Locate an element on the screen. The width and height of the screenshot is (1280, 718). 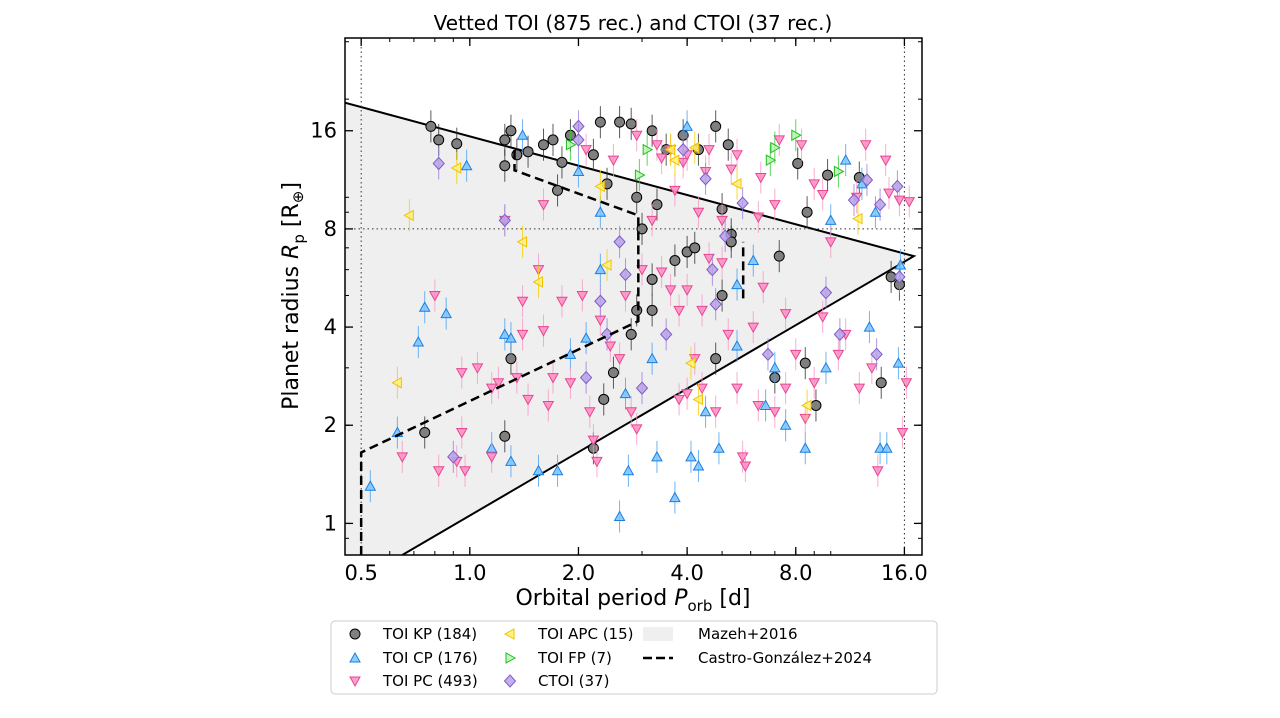
x-tick-label: 4.0 is located at coordinates (686, 573).